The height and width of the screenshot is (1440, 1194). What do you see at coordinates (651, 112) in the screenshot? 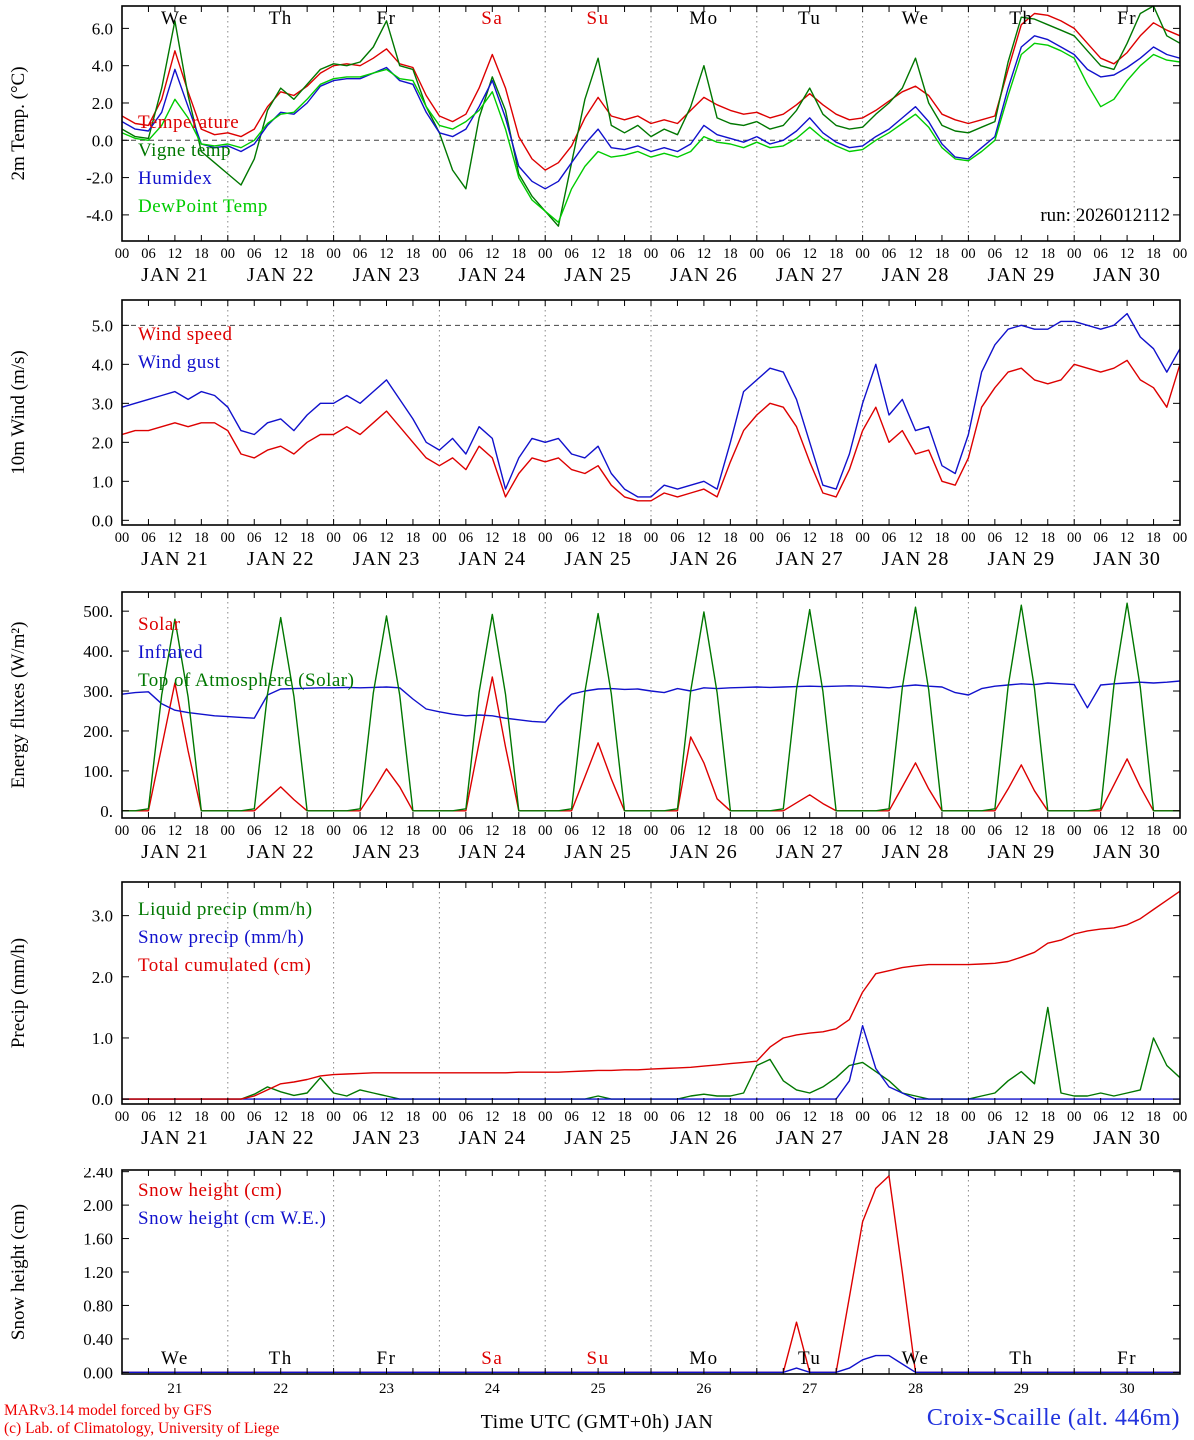
I see `series-humidex` at bounding box center [651, 112].